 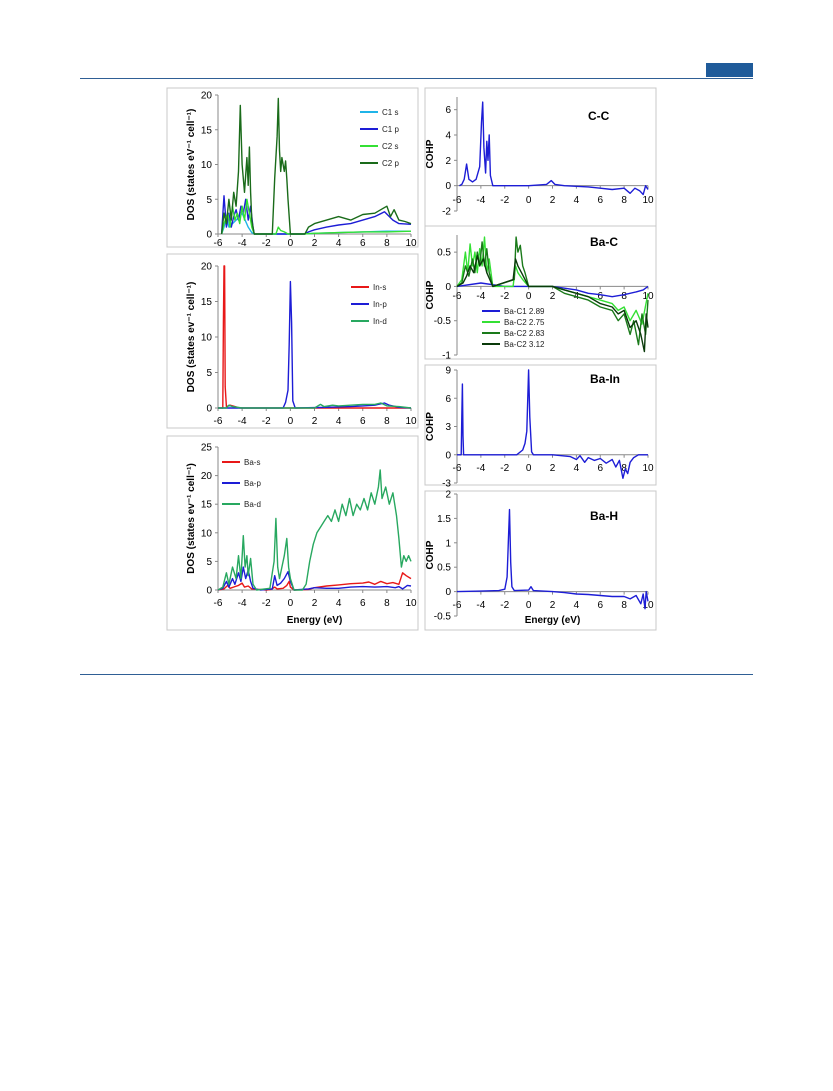 I want to click on legend-label: Ba-s, so click(x=252, y=462).